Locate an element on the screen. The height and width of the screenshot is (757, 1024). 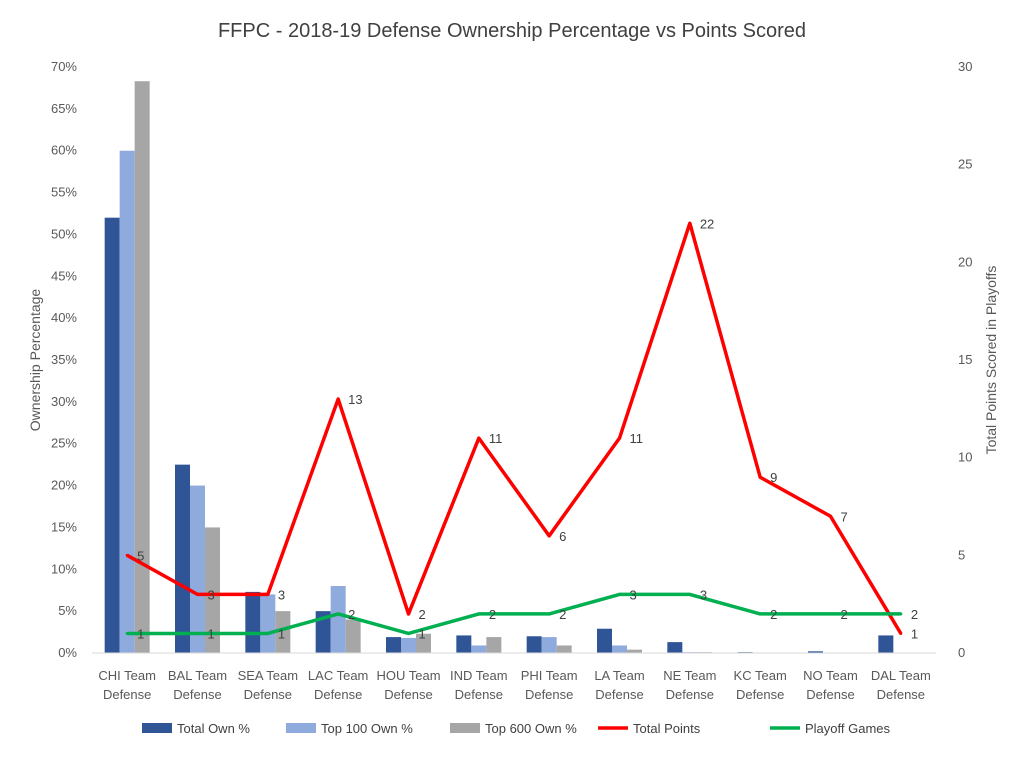
legend-label: Playoff Games is located at coordinates (848, 728).